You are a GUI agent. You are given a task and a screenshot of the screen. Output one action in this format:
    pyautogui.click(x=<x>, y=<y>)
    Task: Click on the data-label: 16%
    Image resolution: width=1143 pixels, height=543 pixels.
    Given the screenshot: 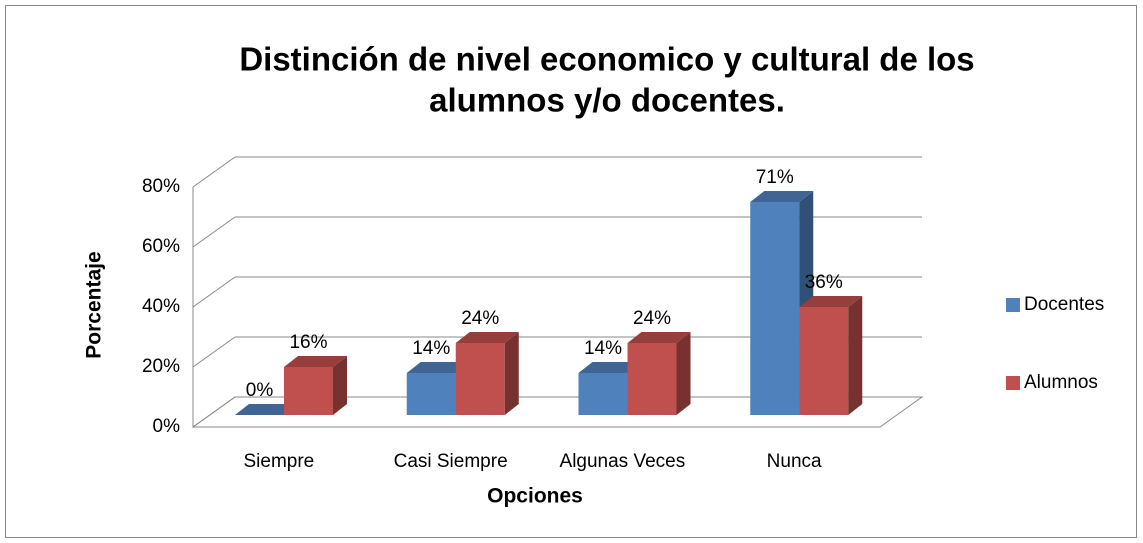 What is the action you would take?
    pyautogui.click(x=308, y=342)
    